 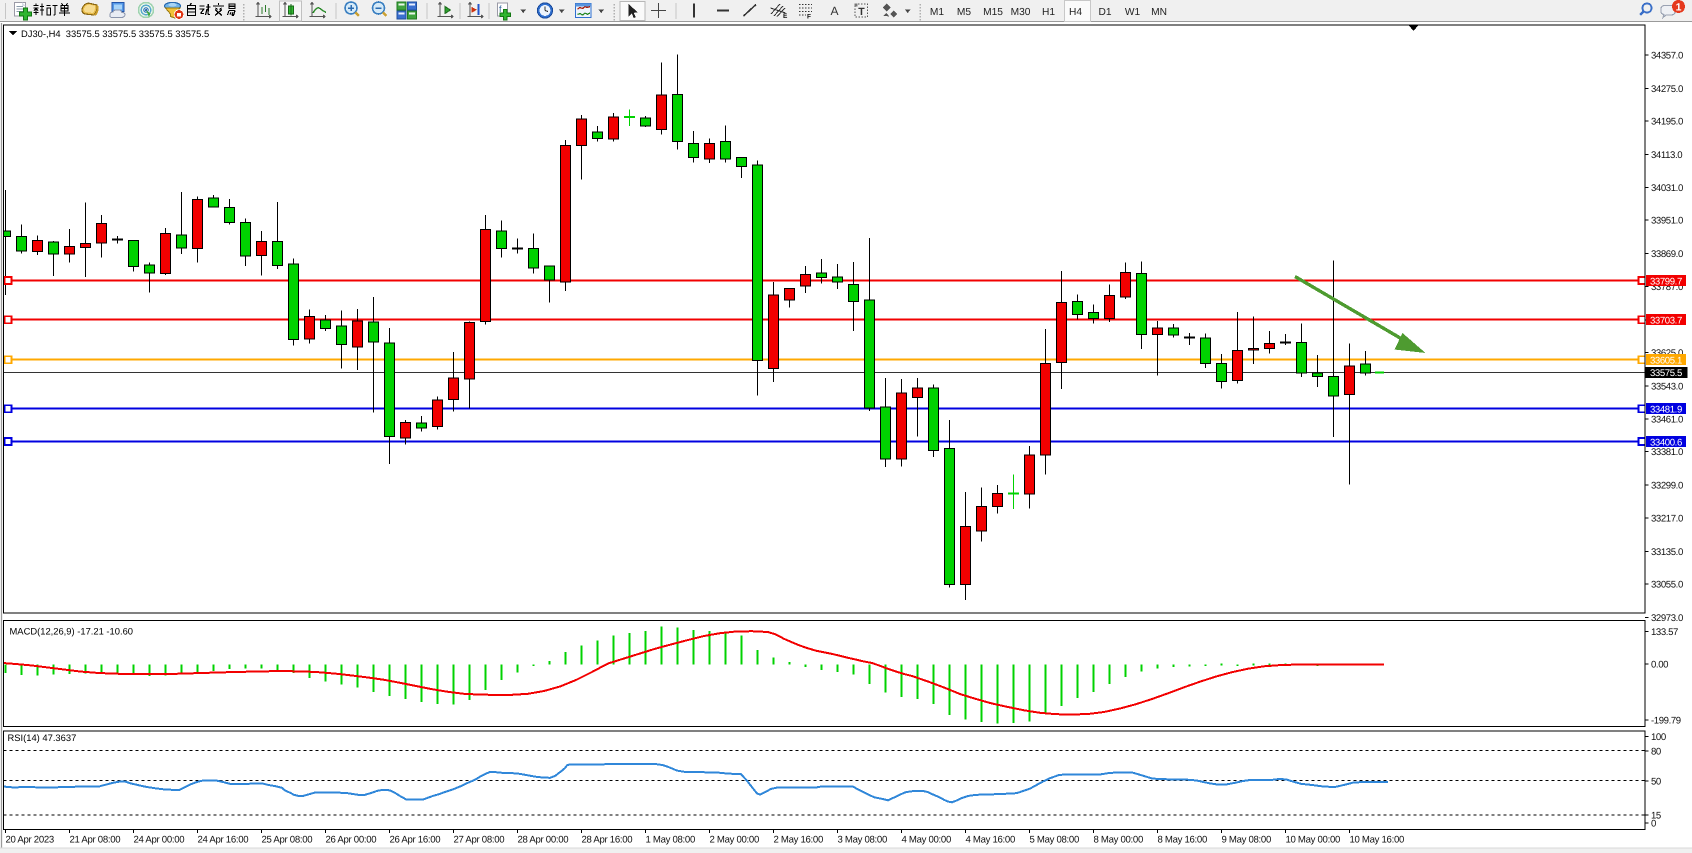 I want to click on svg-text: 0, so click(x=1653, y=823).